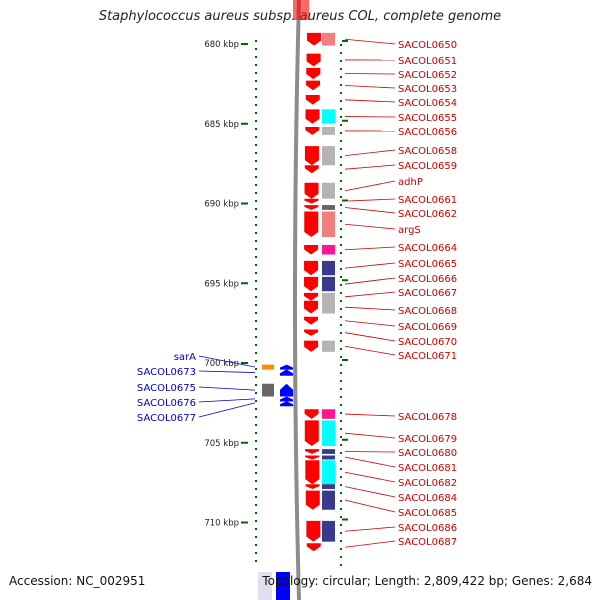  I want to click on bottom-gene-fragment, so click(283, 586).